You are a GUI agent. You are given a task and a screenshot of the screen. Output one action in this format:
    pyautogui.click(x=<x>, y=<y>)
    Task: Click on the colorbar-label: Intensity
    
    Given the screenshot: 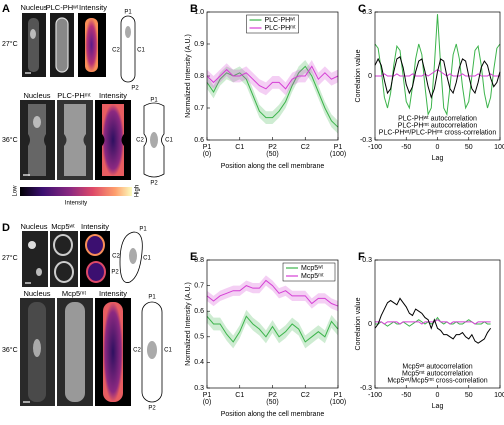 What is the action you would take?
    pyautogui.click(x=76, y=204)
    